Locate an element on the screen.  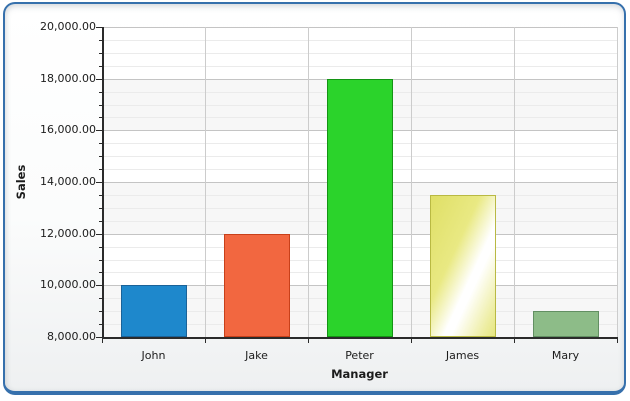
y-tick-label: 18,000.00 is located at coordinates (68, 78).